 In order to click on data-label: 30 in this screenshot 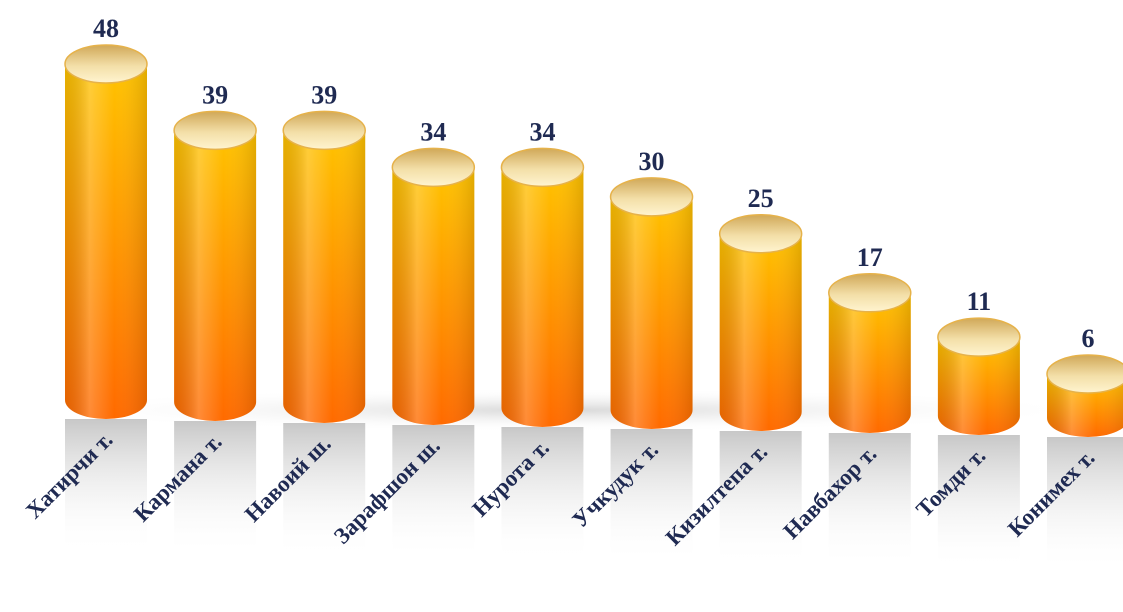, I will do `click(652, 161)`.